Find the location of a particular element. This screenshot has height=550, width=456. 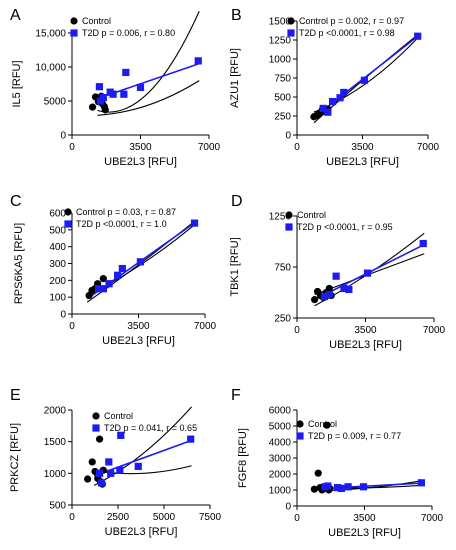

panel-letter: B is located at coordinates (236, 15).